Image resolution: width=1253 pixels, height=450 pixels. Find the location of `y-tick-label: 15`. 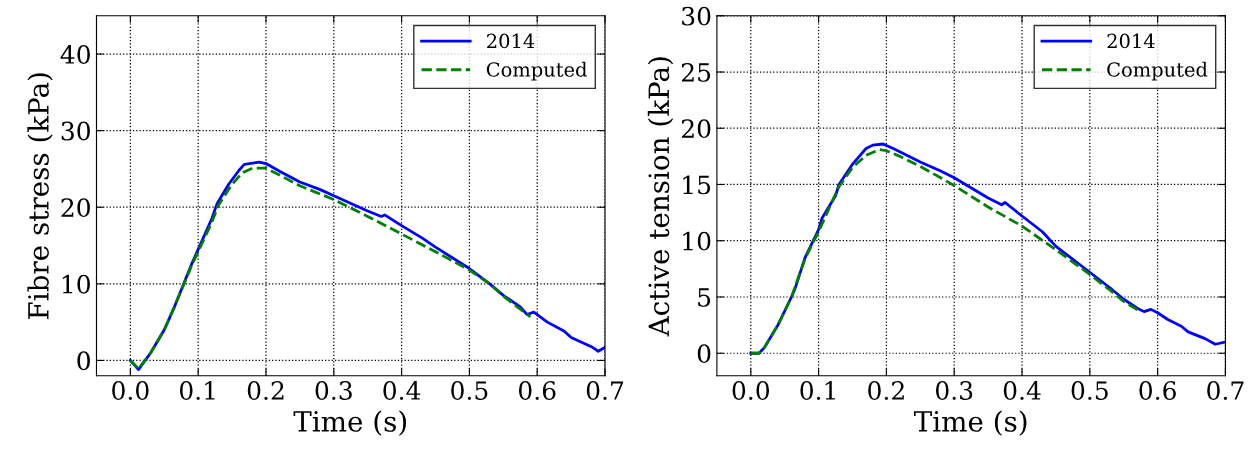

y-tick-label: 15 is located at coordinates (697, 185).